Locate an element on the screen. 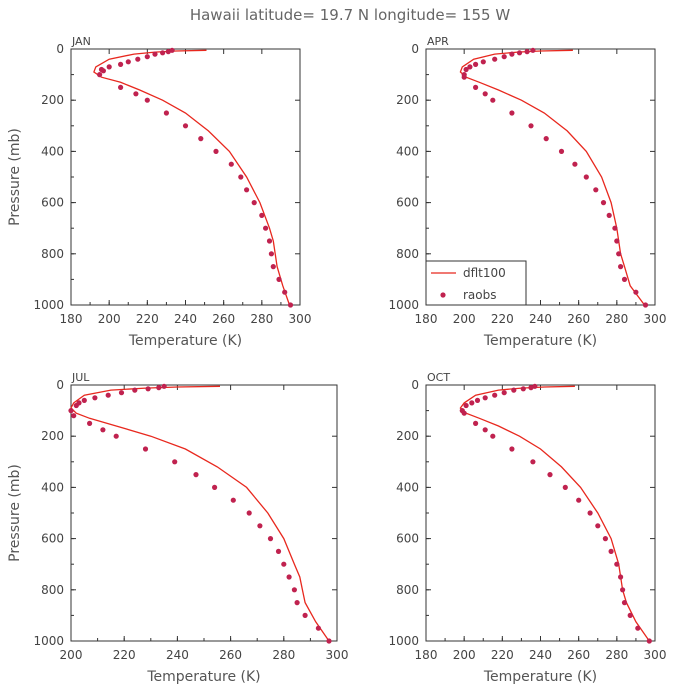  y-tick-label: 800 is located at coordinates (52, 254).